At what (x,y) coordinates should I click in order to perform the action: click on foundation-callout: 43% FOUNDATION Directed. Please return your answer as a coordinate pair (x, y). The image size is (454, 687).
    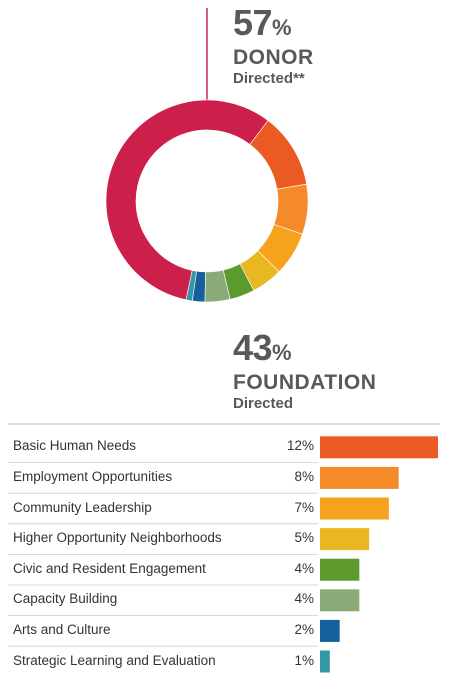
    Looking at the image, I should click on (304, 371).